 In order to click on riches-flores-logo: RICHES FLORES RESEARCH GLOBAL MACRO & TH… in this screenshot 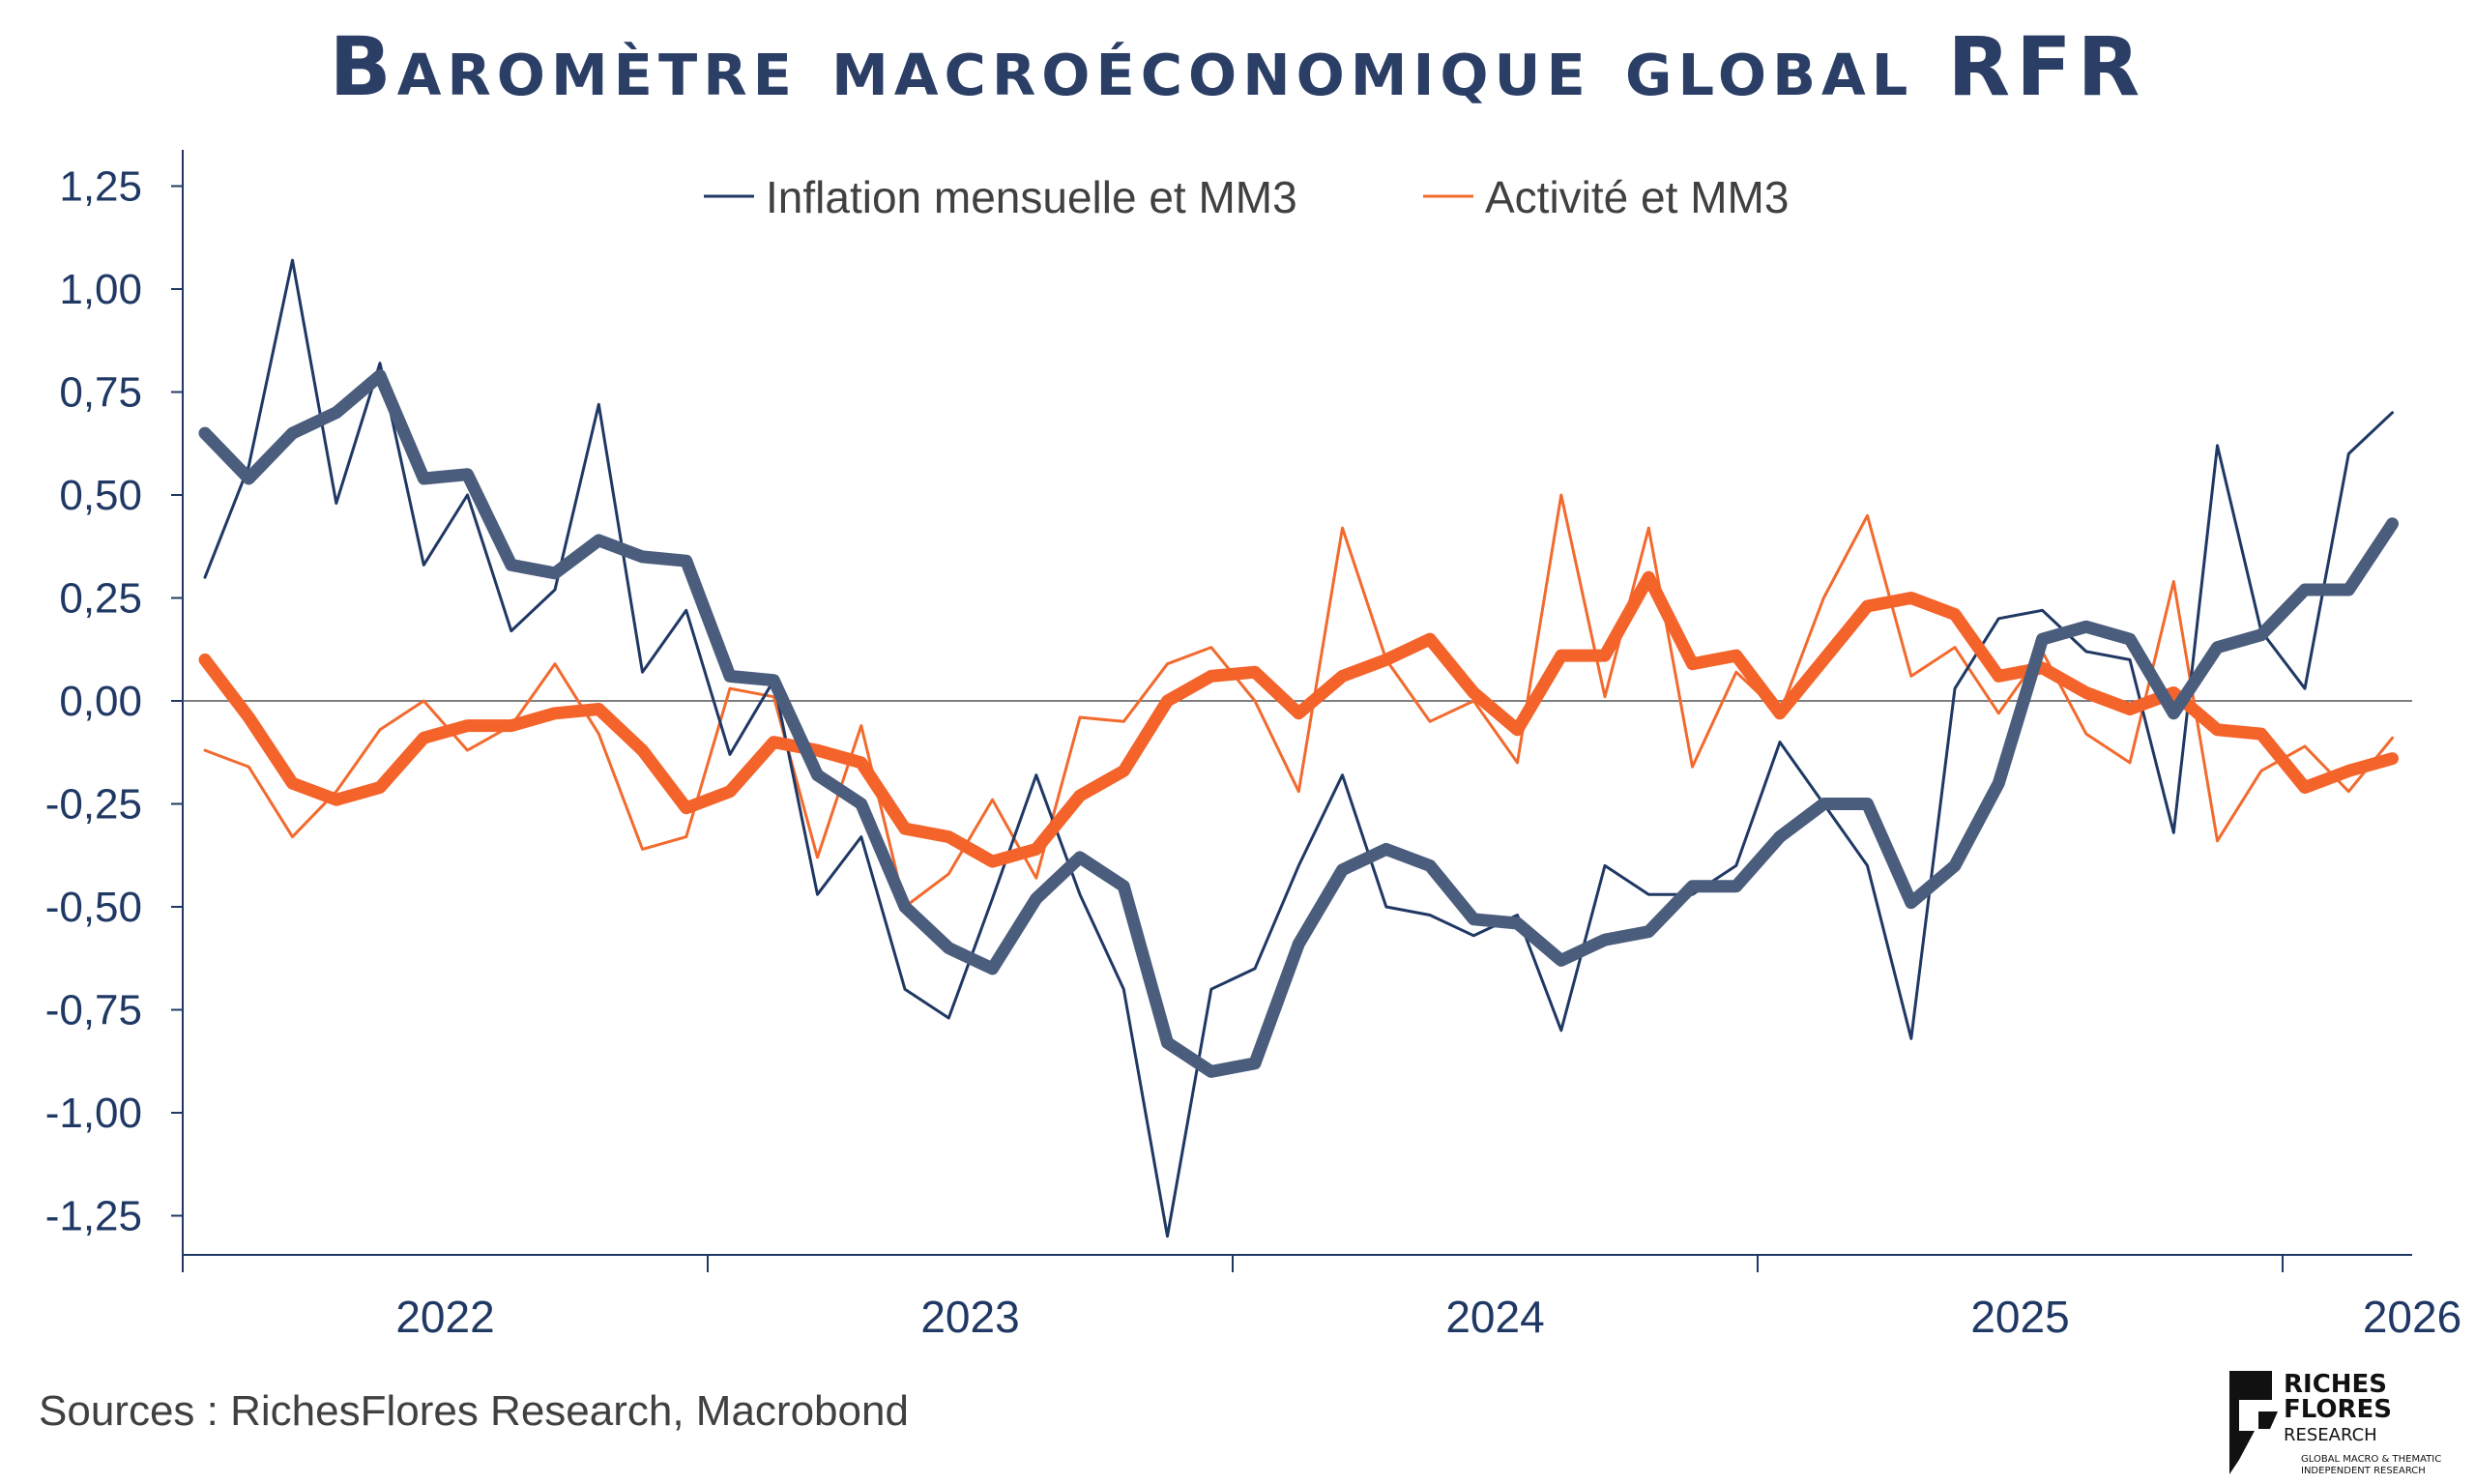, I will do `click(2335, 1423)`.